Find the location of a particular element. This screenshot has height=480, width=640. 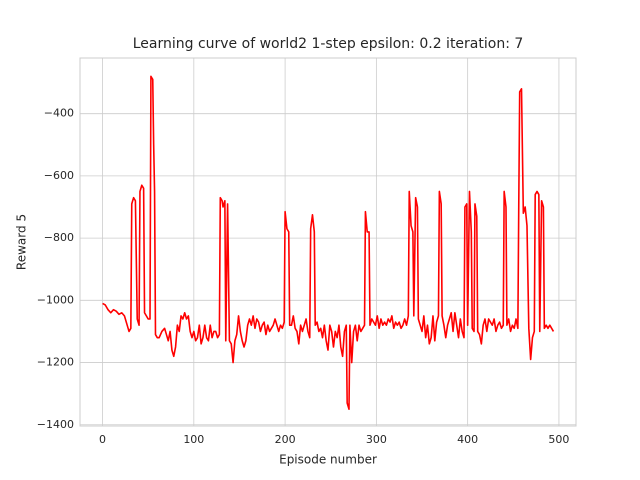

x-tick-label: 100 is located at coordinates (193, 439).